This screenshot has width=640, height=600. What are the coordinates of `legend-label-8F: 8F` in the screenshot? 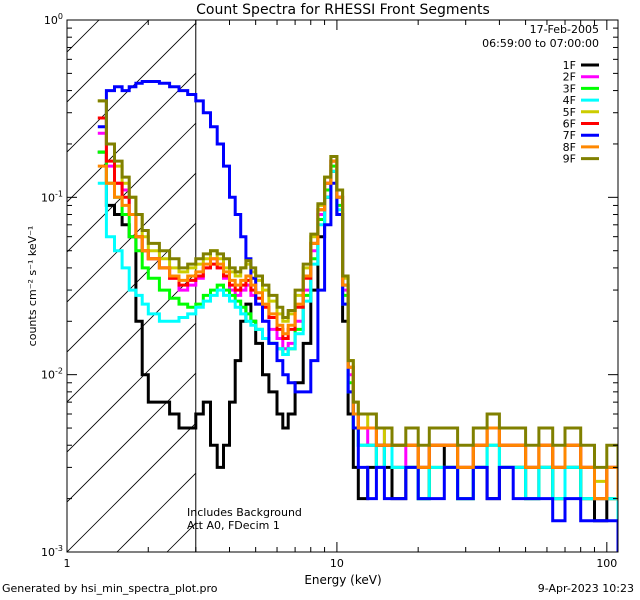 It's located at (569, 147).